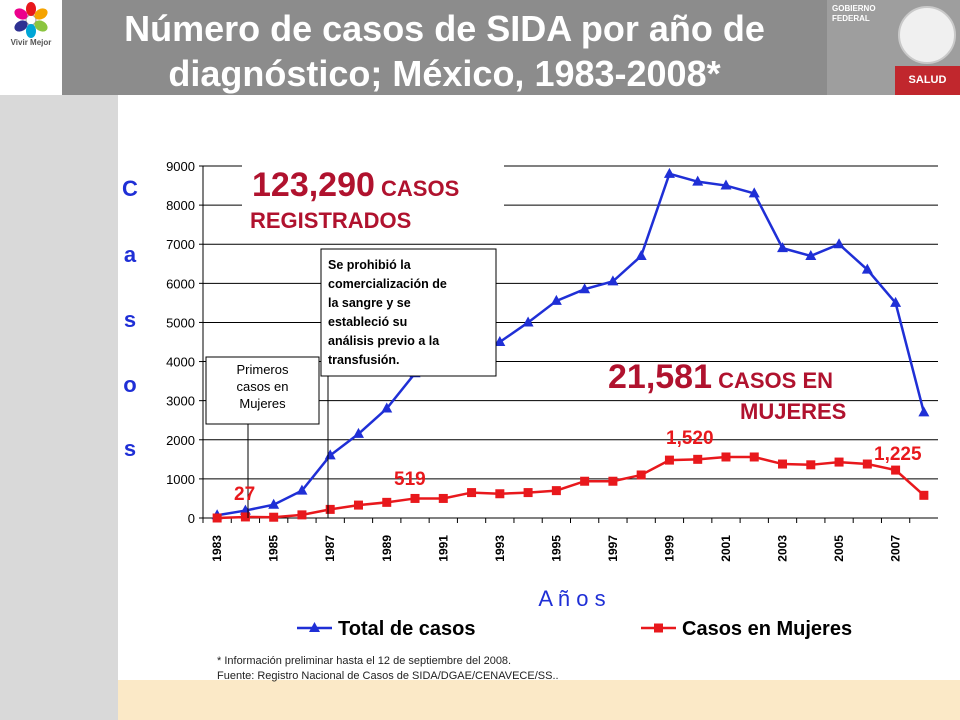  I want to click on x-tick-label: 1997, so click(613, 548).